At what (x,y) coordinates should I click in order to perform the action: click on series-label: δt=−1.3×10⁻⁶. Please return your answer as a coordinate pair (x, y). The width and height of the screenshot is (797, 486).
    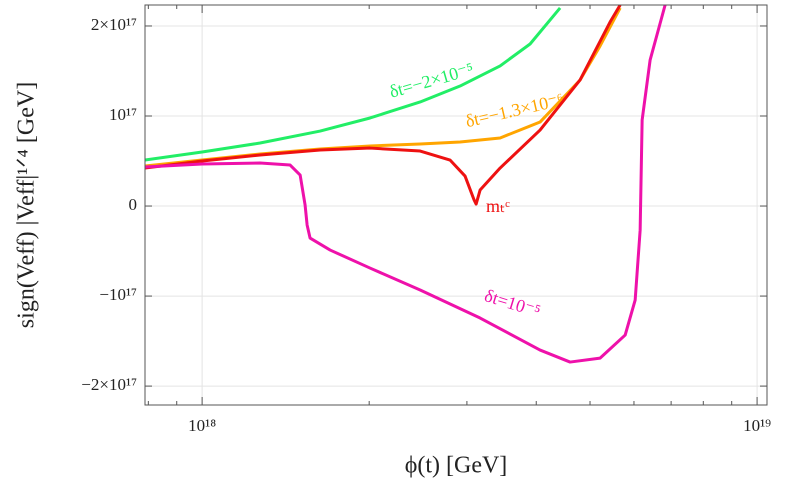
    Looking at the image, I should click on (515, 110).